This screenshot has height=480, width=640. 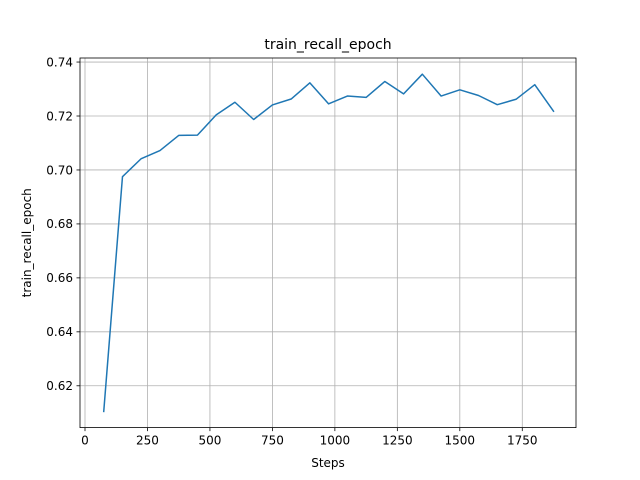 What do you see at coordinates (59, 386) in the screenshot?
I see `y-tick-label: 0.62` at bounding box center [59, 386].